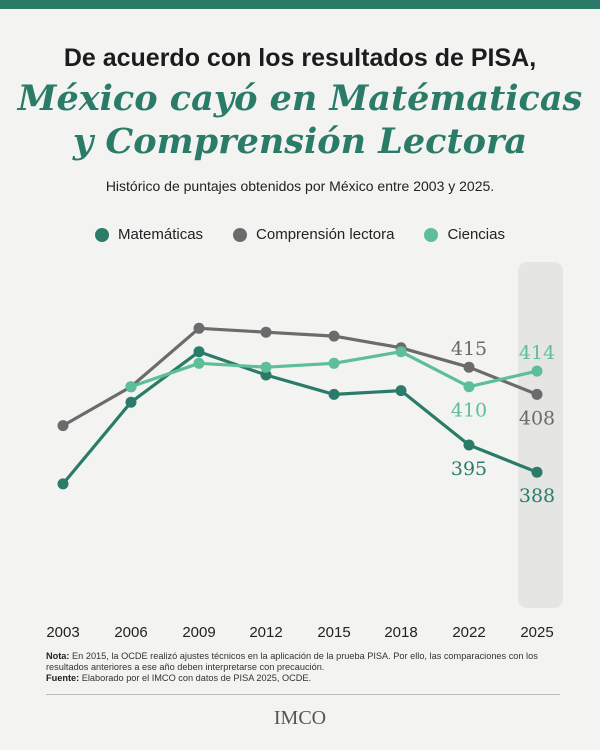  I want to click on x-tick-label: 2018, so click(400, 632).